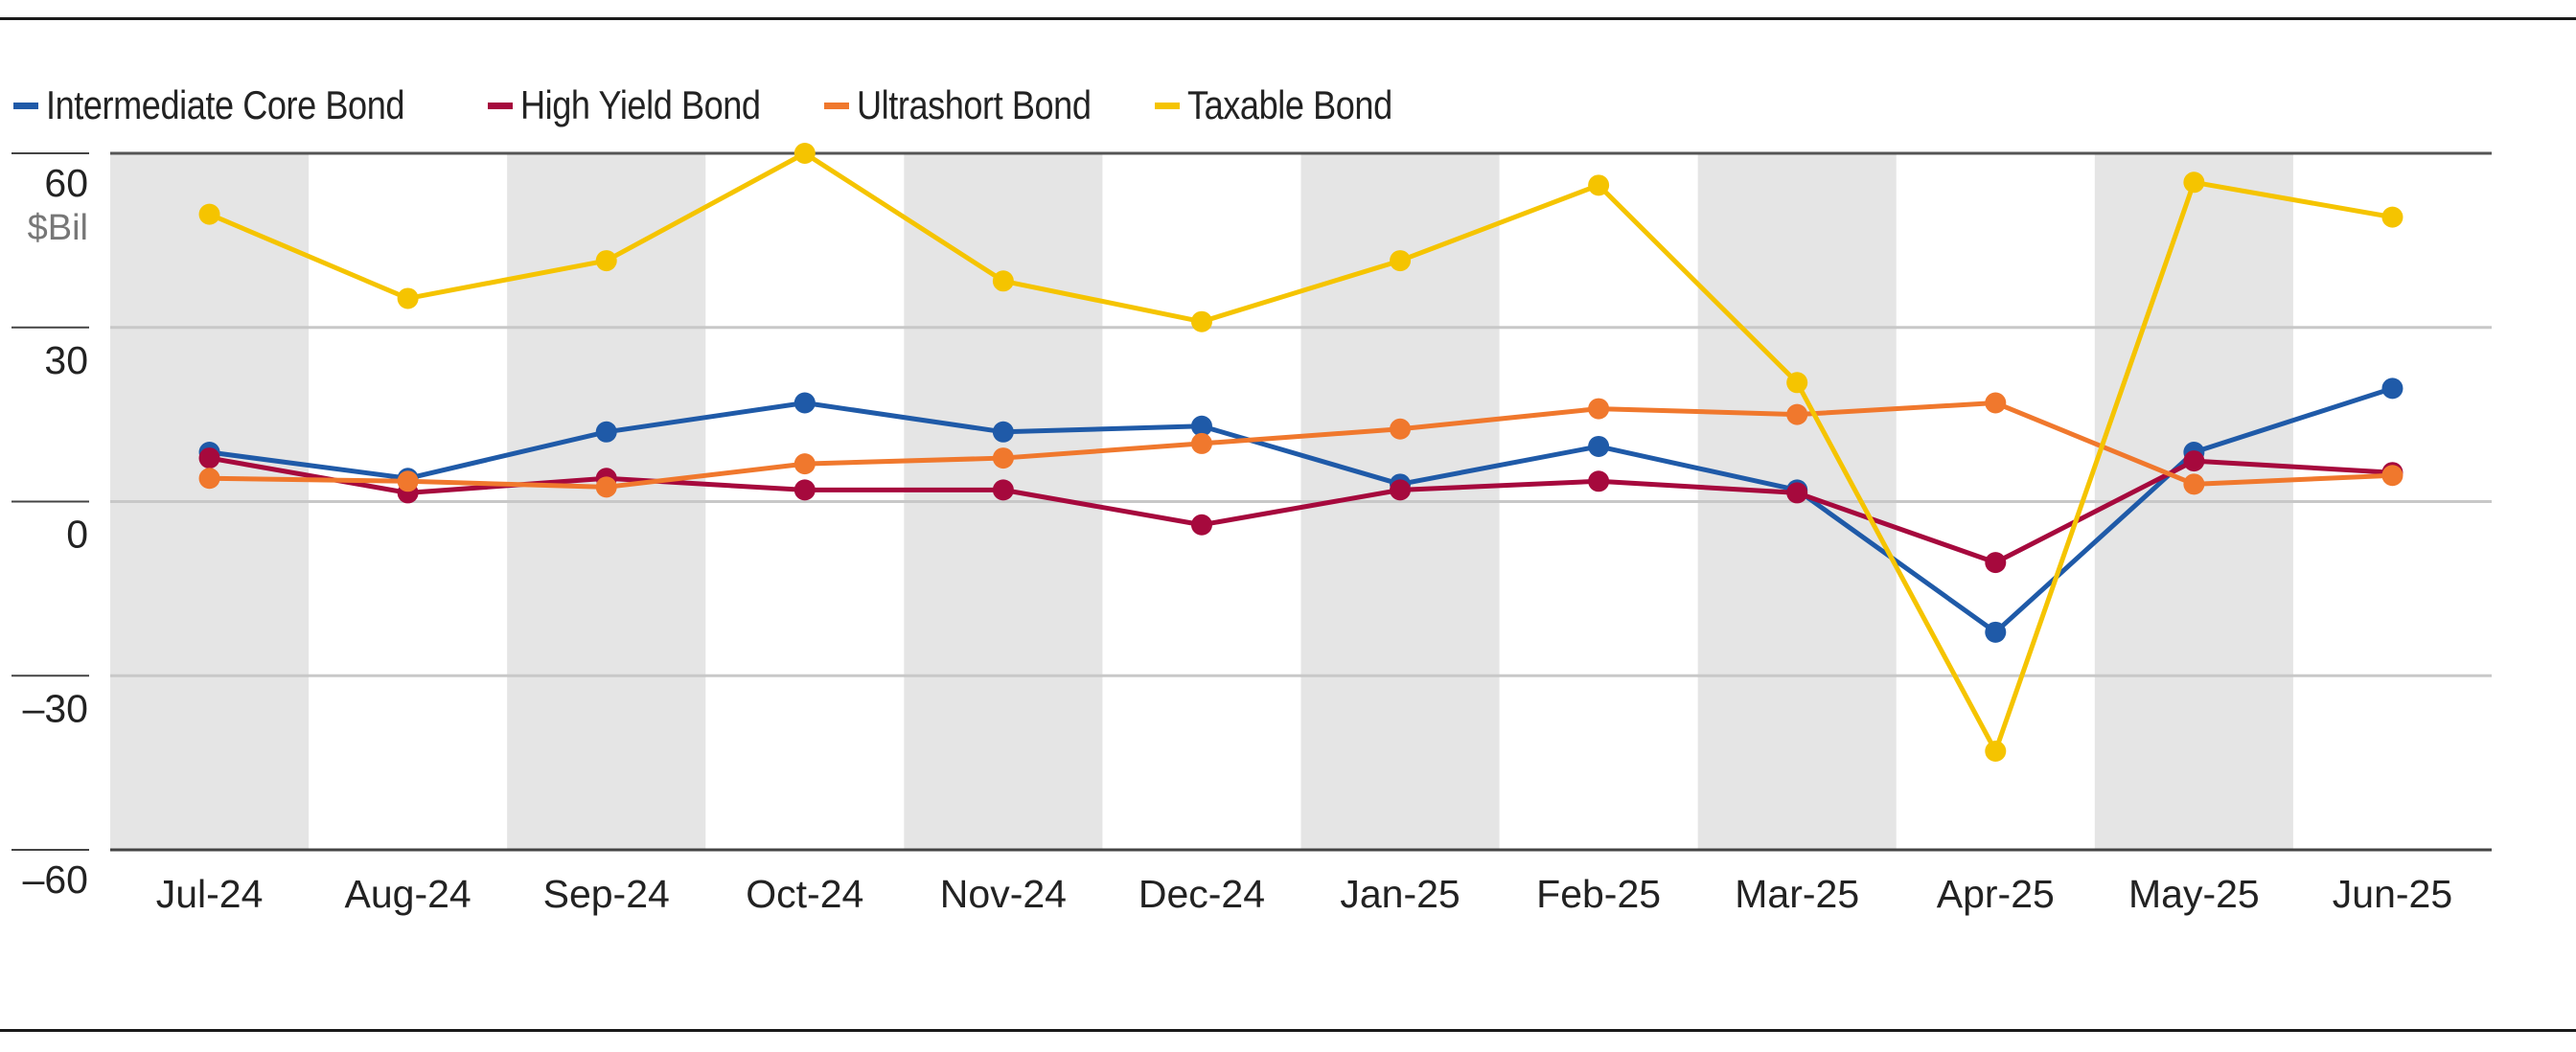 The height and width of the screenshot is (1052, 2576). I want to click on legend-item-intermediate-core-bond: Intermediate Core Bond, so click(238, 105).